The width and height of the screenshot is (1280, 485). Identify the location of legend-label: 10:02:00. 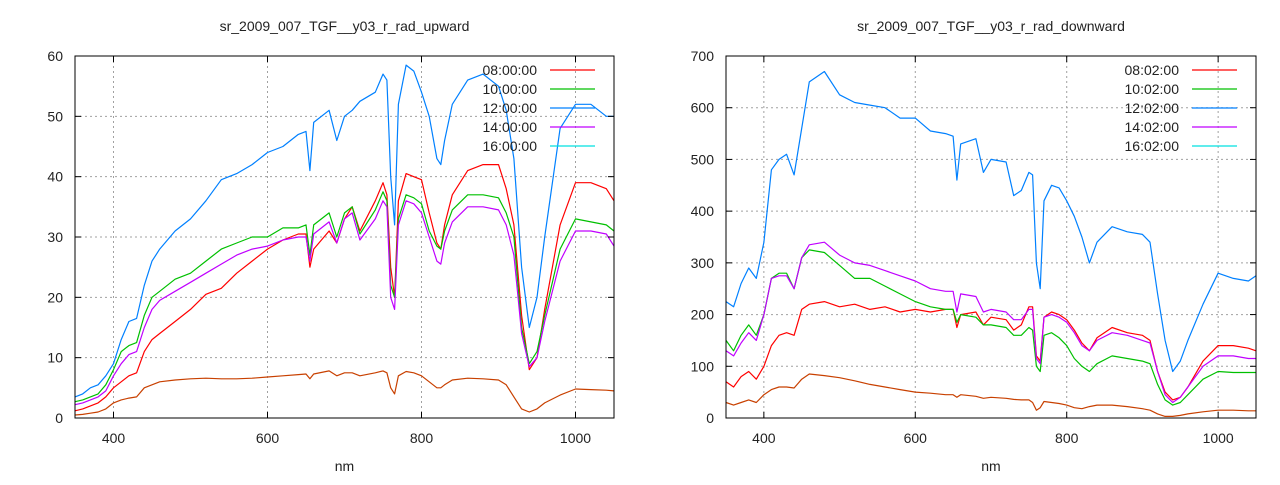
(1152, 89).